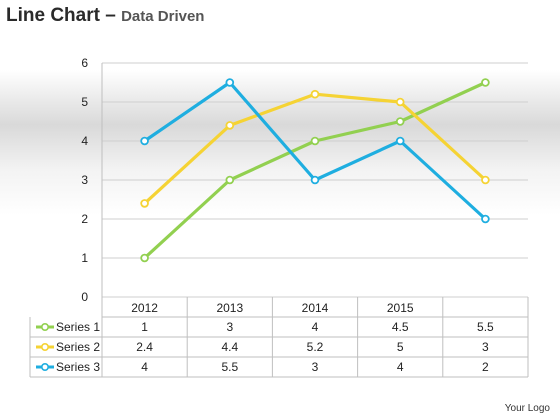  What do you see at coordinates (229, 367) in the screenshot?
I see `table-value-series-3-col-1: 5.5` at bounding box center [229, 367].